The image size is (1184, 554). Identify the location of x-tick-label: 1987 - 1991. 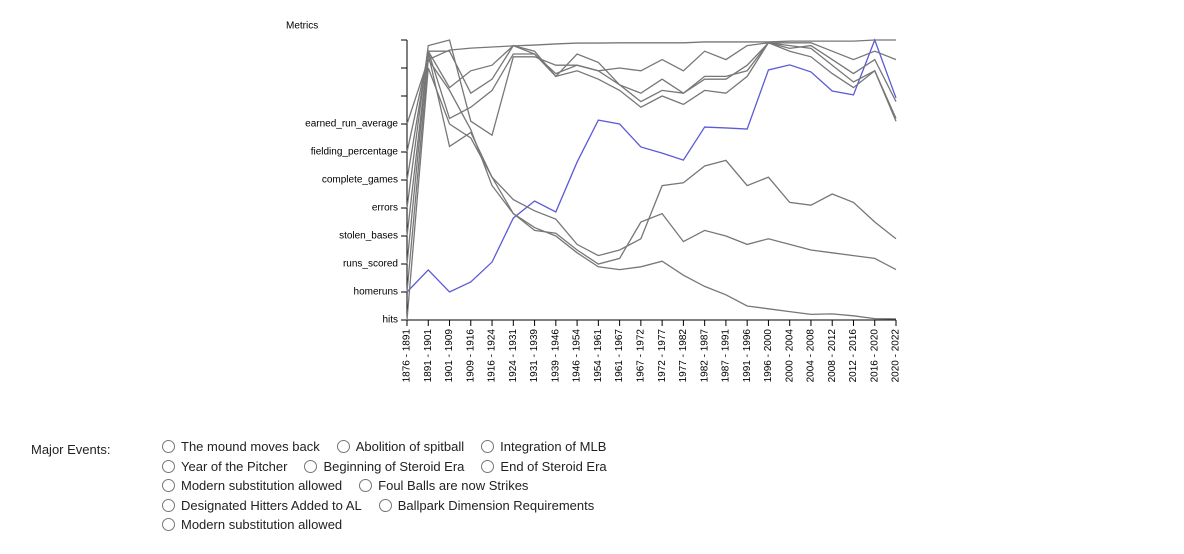
(726, 356).